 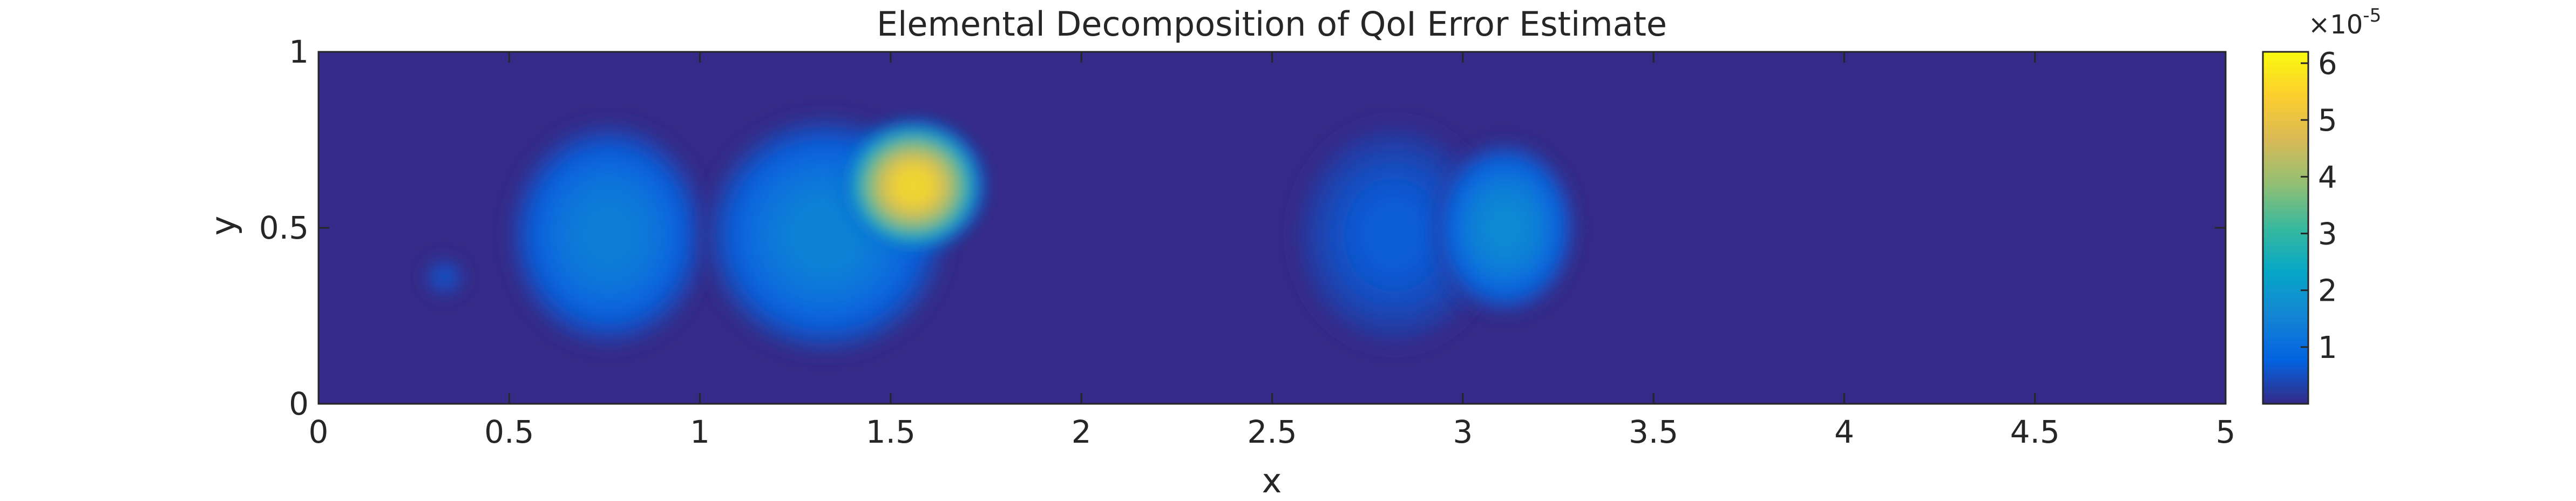 What do you see at coordinates (2372, 15) in the screenshot?
I see `colorbar-exponent-power: -5` at bounding box center [2372, 15].